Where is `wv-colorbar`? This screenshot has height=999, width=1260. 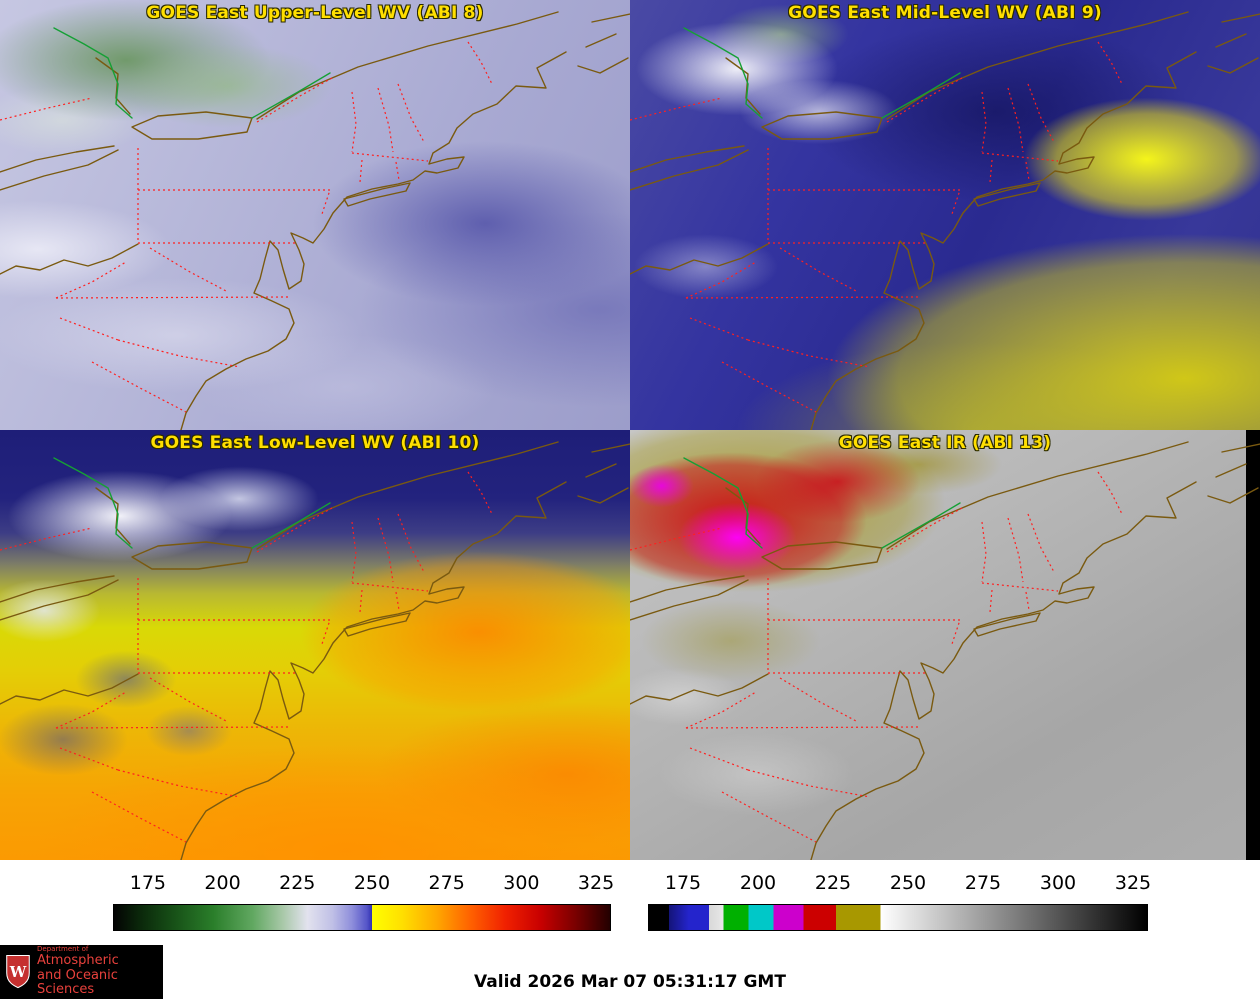
wv-colorbar is located at coordinates (362, 917).